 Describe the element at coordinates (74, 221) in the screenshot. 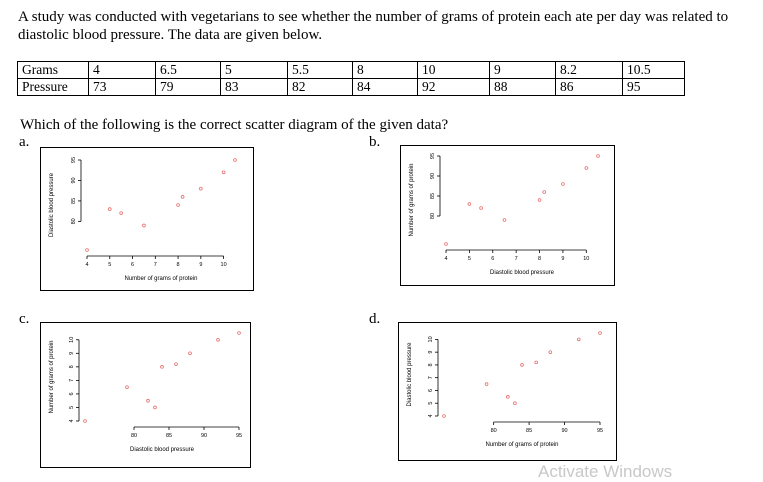

I see `y-tick-label: 80` at that location.